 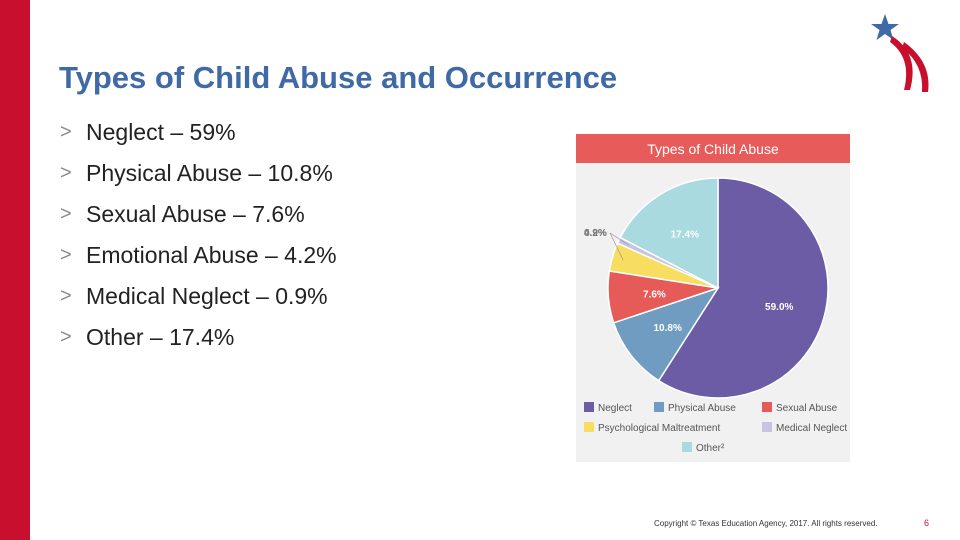 I want to click on pie-data-labels: 59.0% 10.8% 7.6% 4.2%0.9% 17.4%, so click(x=689, y=281).